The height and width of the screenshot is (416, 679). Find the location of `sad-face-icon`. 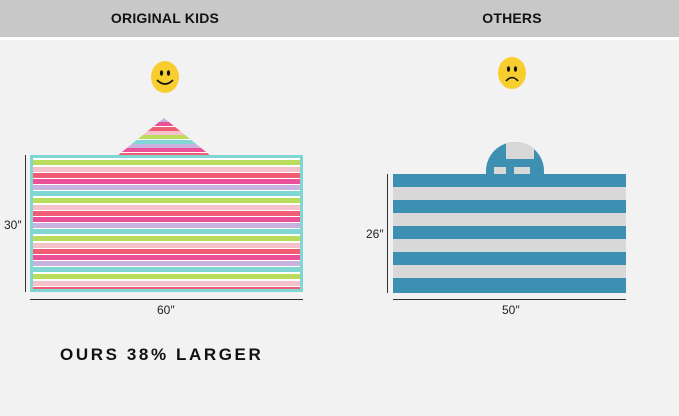

sad-face-icon is located at coordinates (512, 73).